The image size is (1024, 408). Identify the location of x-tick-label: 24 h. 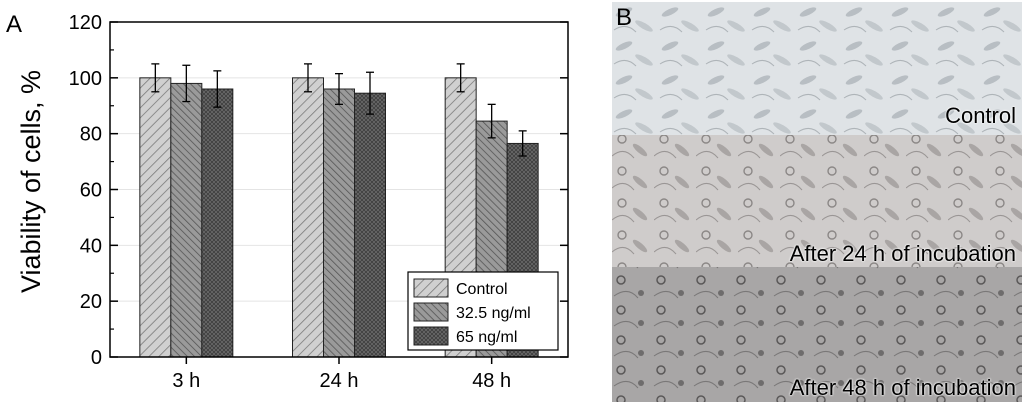
(339, 381).